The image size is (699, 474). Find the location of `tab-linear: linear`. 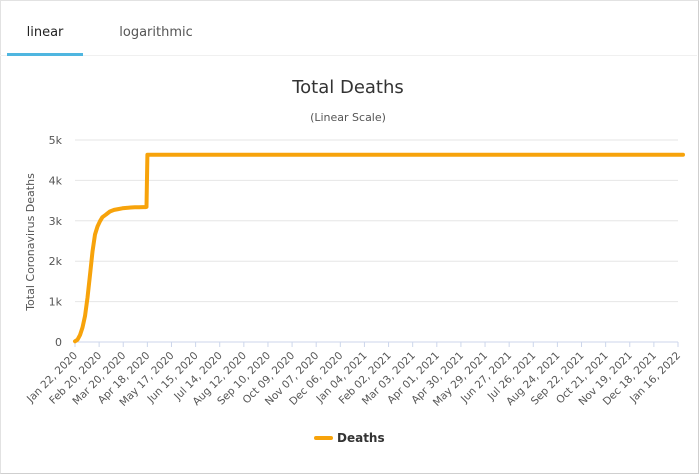

tab-linear: linear is located at coordinates (45, 28).